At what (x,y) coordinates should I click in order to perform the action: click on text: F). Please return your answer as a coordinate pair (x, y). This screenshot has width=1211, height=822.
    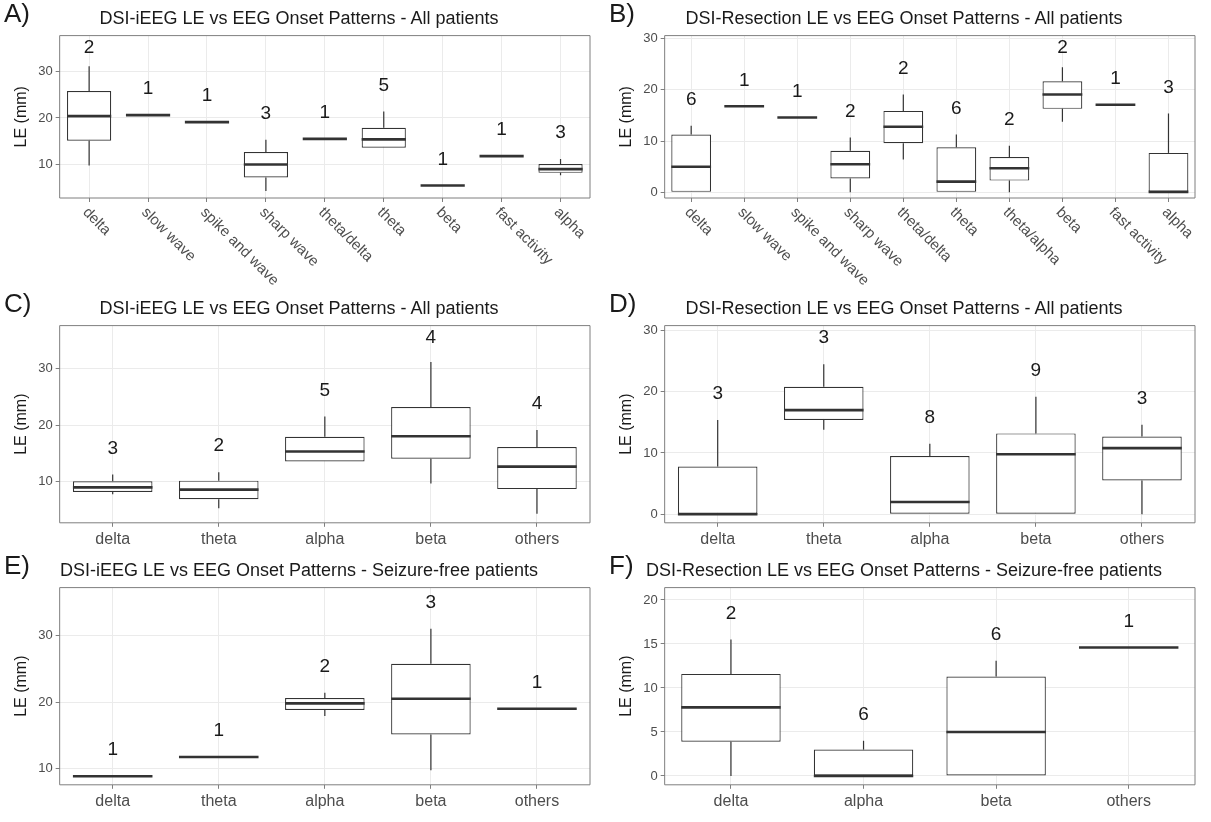
    Looking at the image, I should click on (621, 565).